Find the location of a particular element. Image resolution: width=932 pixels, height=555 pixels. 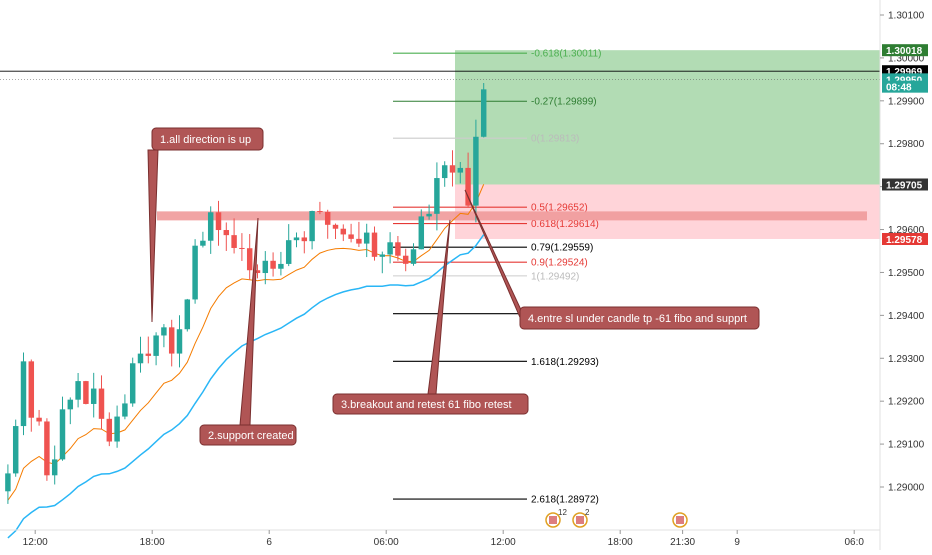

callout-text: 3.breakout and retest 61 fibo retest is located at coordinates (426, 405).